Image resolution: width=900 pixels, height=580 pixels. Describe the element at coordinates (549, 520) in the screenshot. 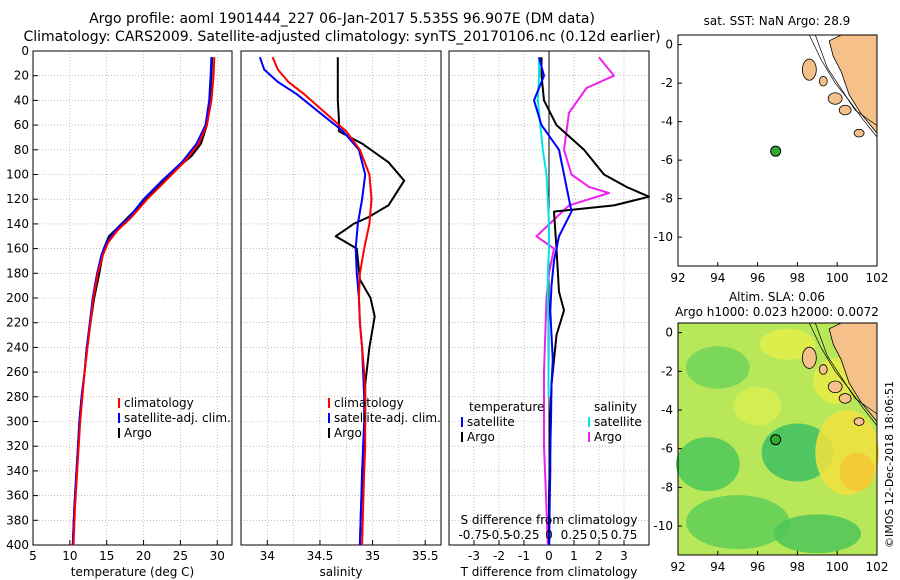

I see `x-axis-label-salinity-diff: S difference from climatology` at that location.